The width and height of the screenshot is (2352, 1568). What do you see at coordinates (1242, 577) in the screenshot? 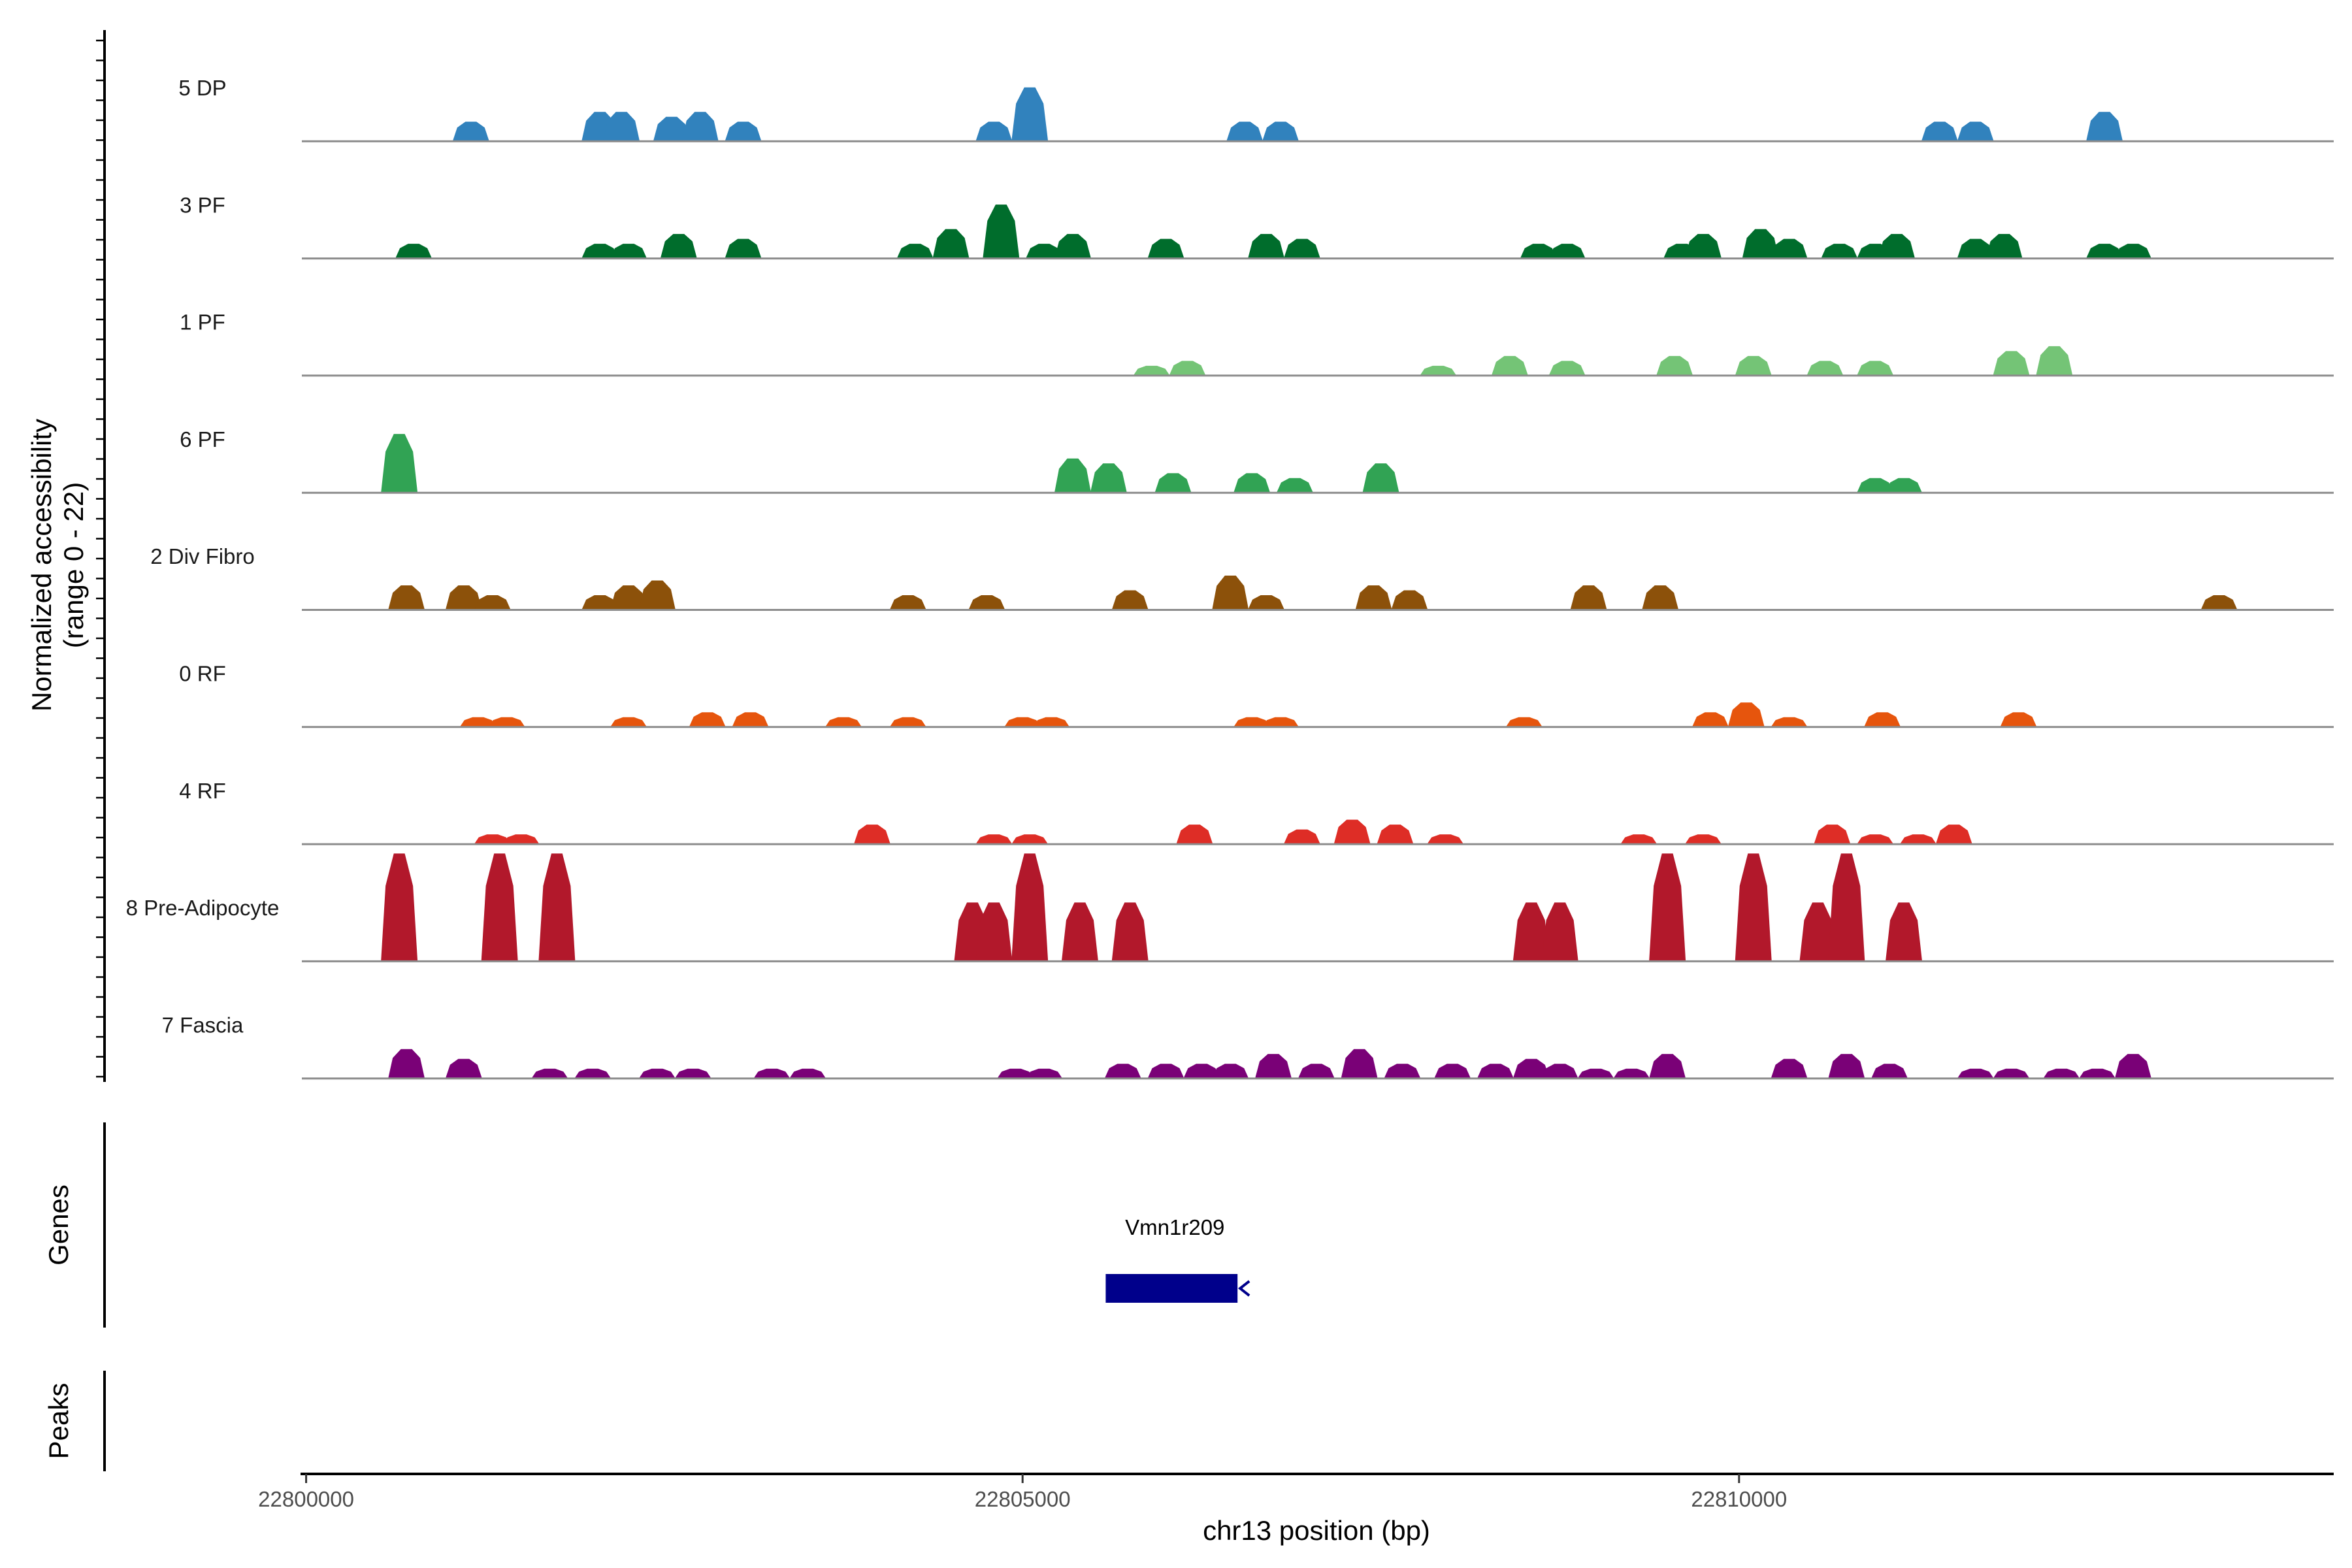
I see `track-5: 2 Div Fibro` at bounding box center [1242, 577].